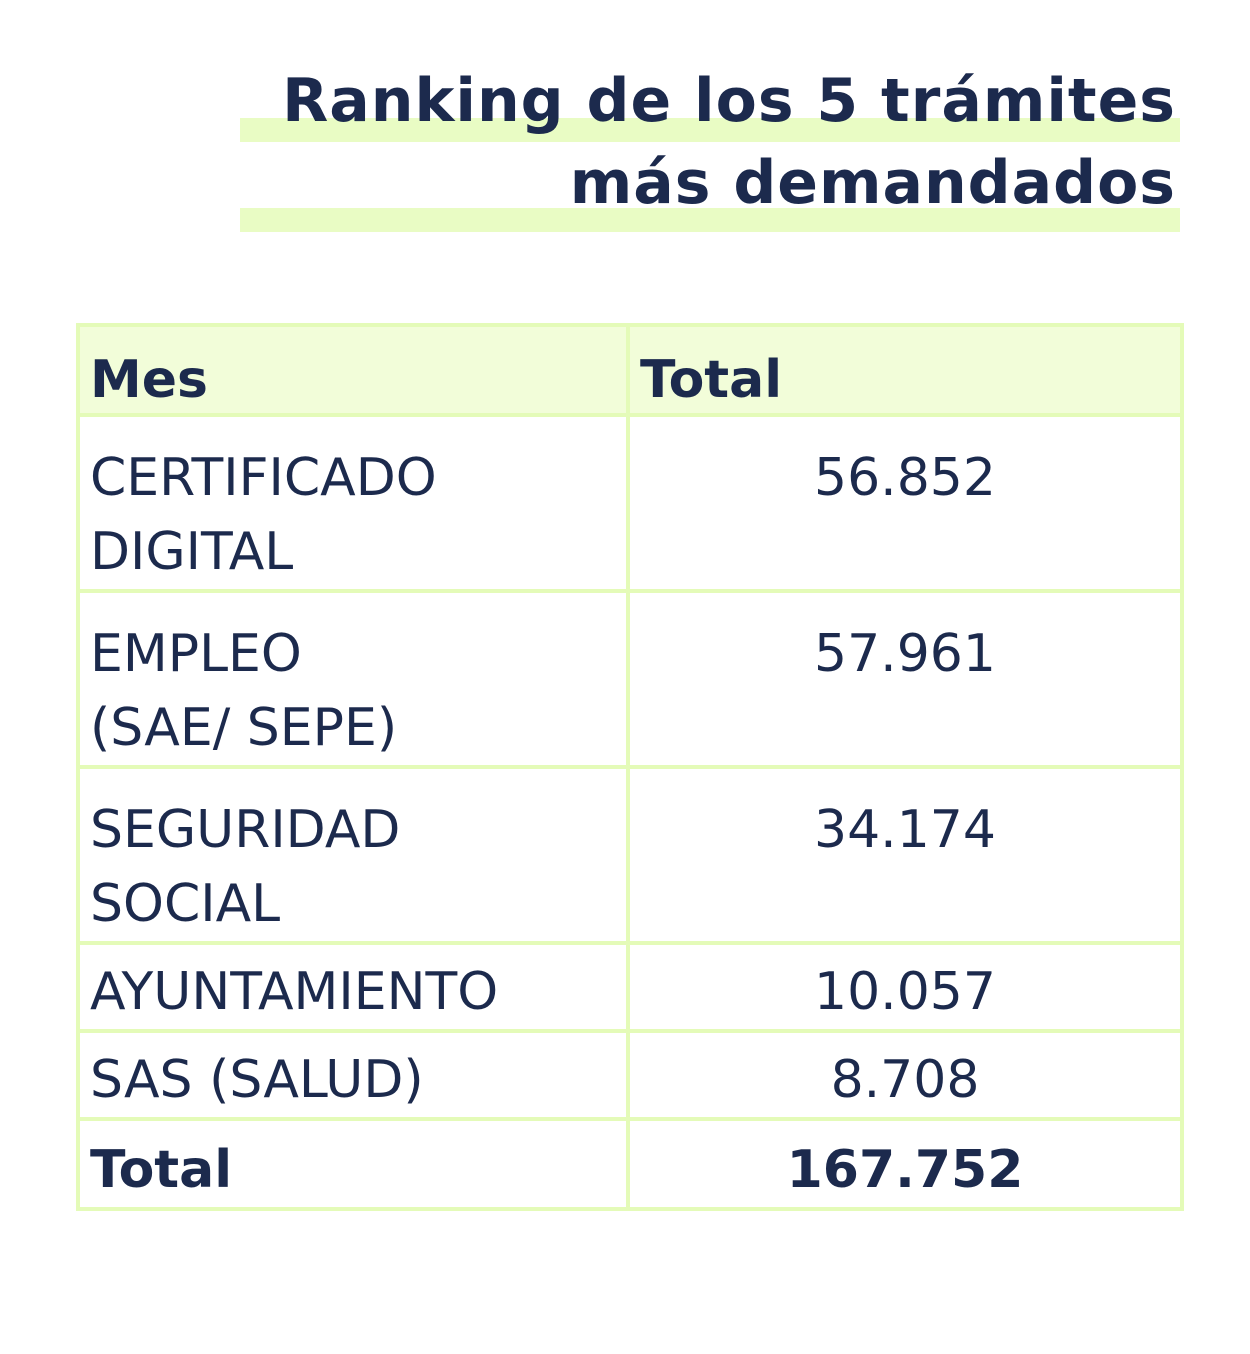 Image resolution: width=1250 pixels, height=1354 pixels. I want to click on table-row: EMPLEO (SAE/ SEPE) 57.961, so click(630, 679).